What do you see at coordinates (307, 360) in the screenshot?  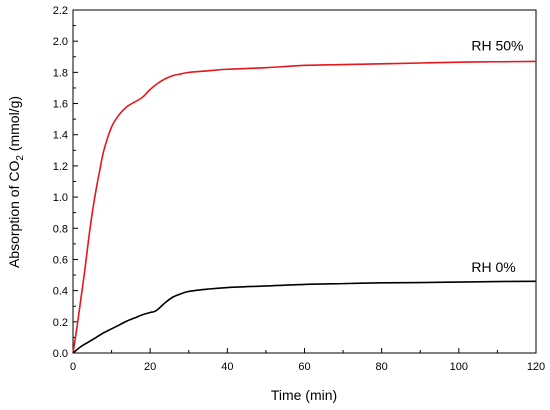 I see `x-axis-ticks: 0 20 40 60 80 100 120` at bounding box center [307, 360].